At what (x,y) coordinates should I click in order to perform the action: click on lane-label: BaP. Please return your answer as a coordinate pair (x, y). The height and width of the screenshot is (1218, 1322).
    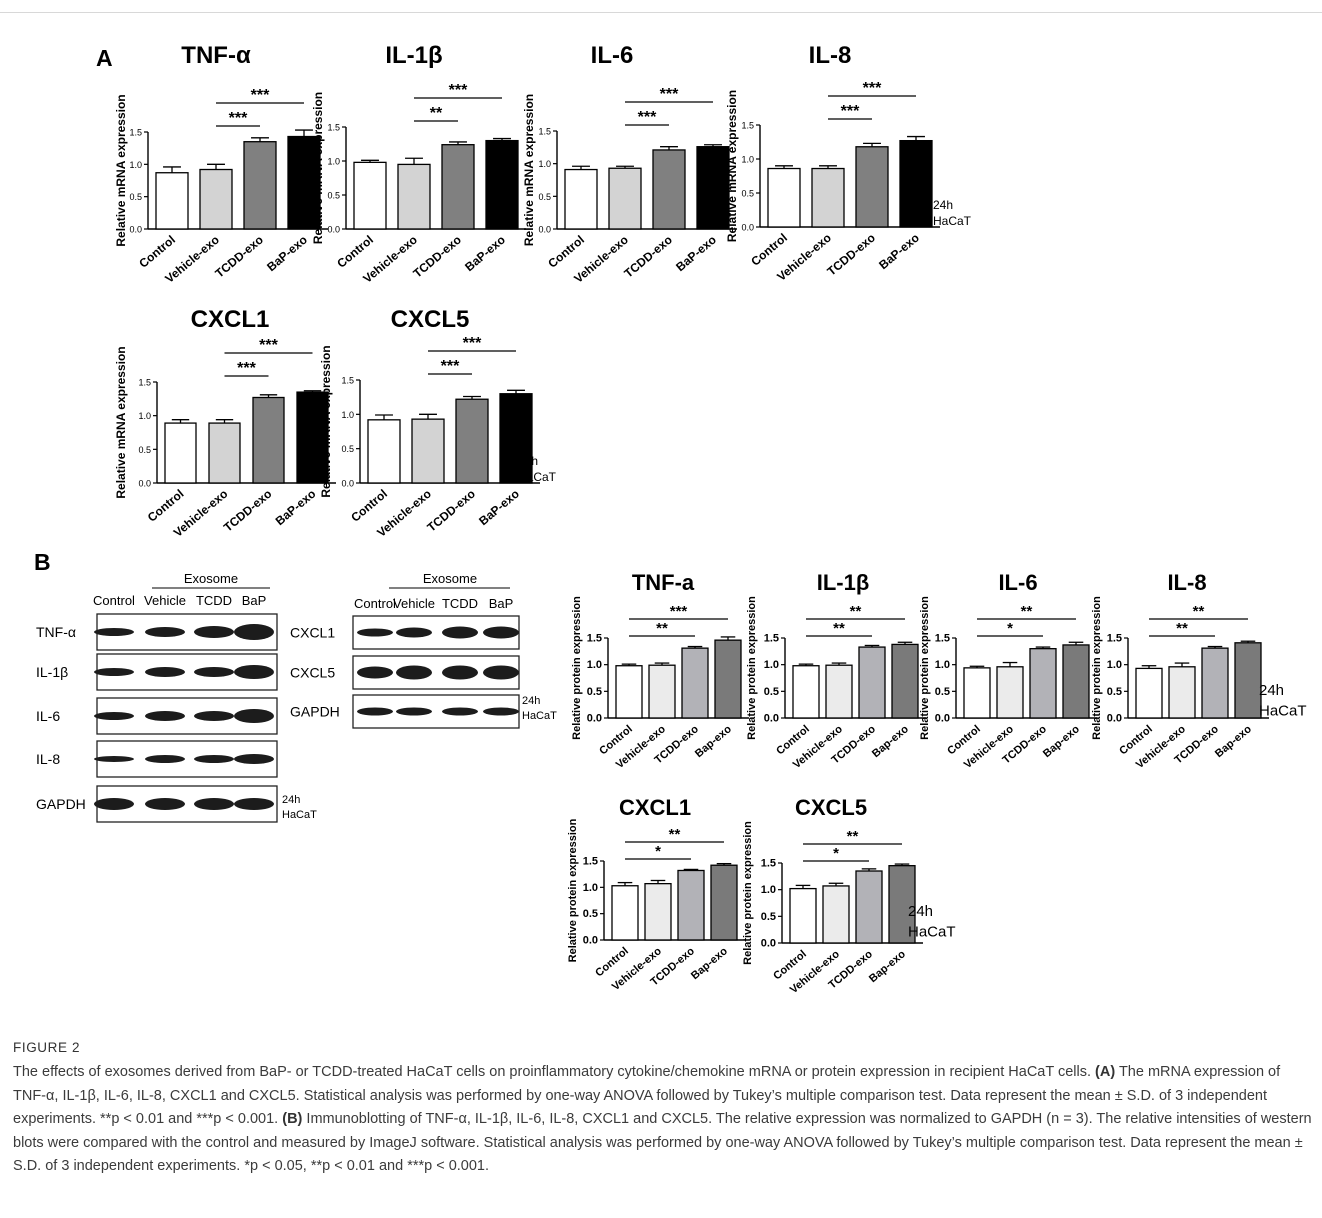
    Looking at the image, I should click on (501, 603).